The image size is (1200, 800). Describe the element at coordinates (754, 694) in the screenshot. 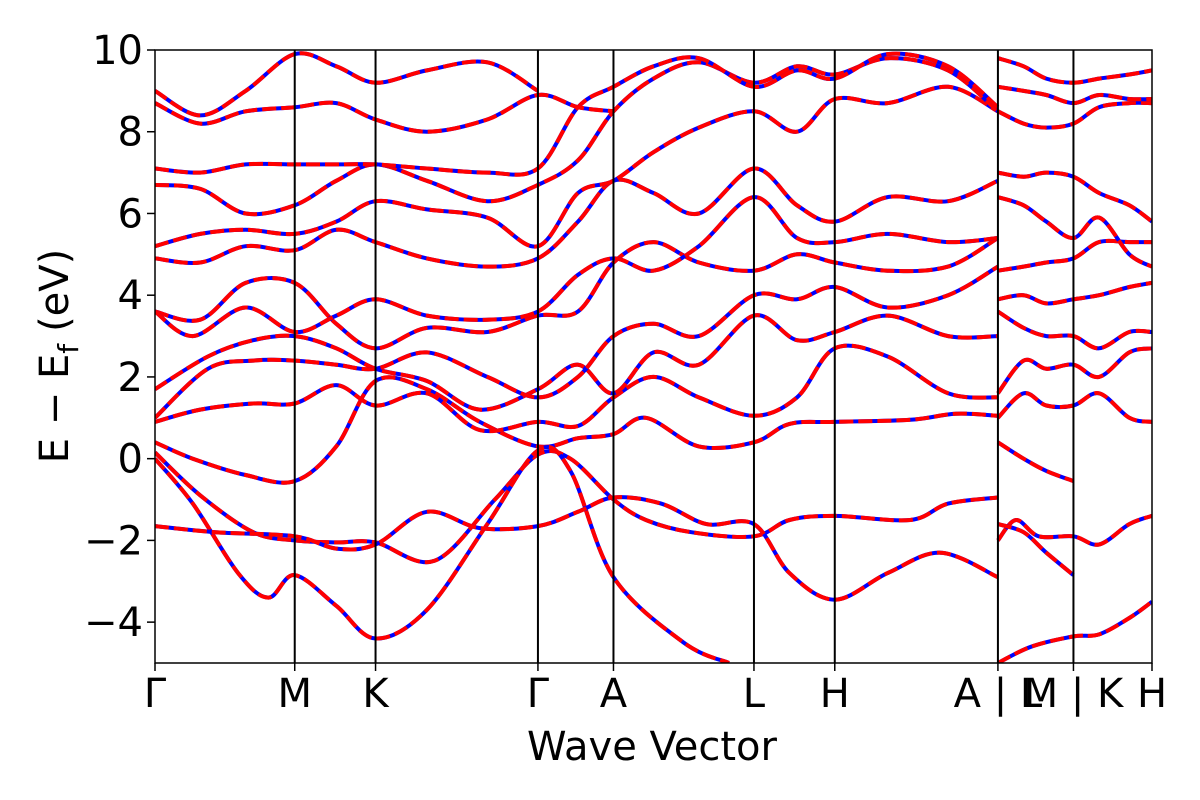

I see `kpoint-label: L` at that location.